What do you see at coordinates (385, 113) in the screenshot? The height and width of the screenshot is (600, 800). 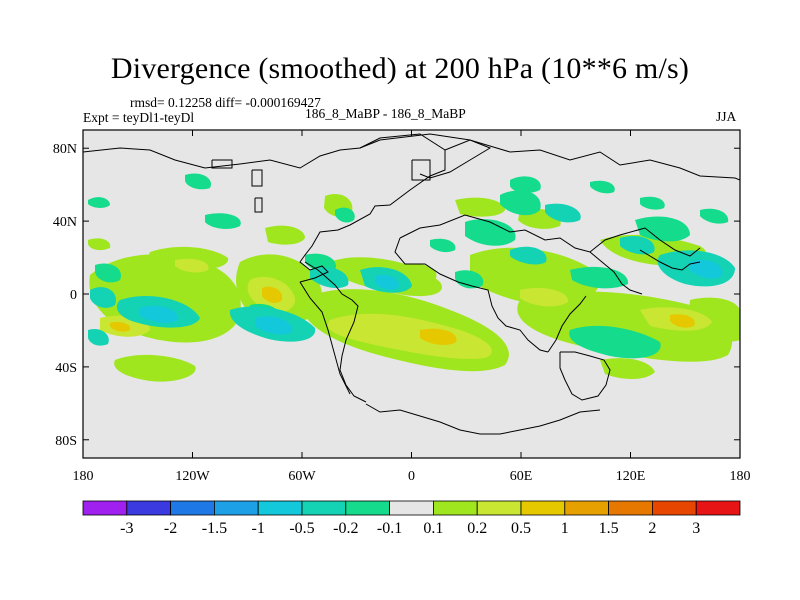 I see `run-label: 186_8_MaBP - 186_8_MaBP` at bounding box center [385, 113].